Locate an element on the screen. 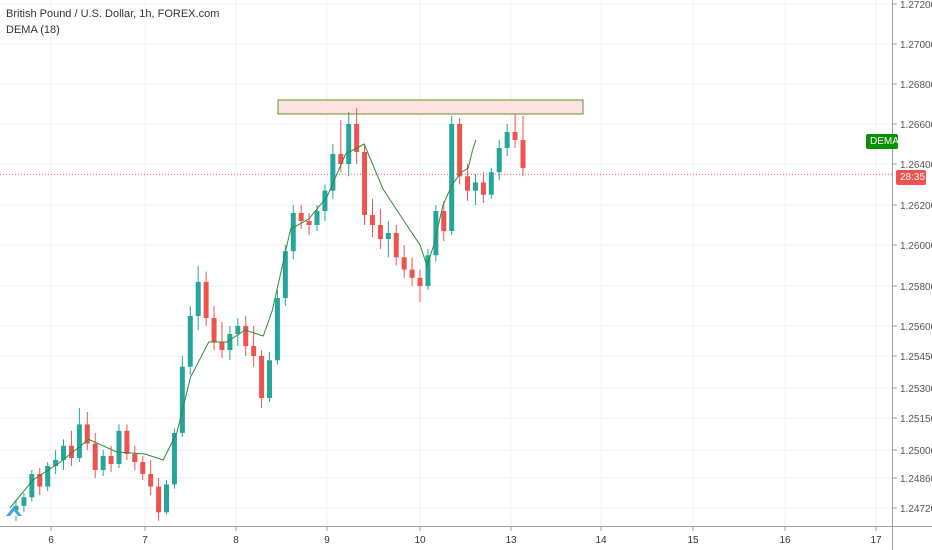  price-axis-label: 1.25300 is located at coordinates (916, 389).